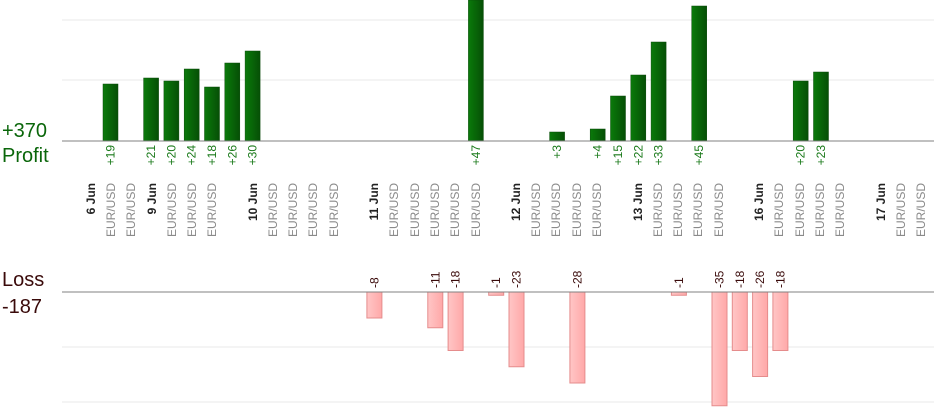  What do you see at coordinates (881, 202) in the screenshot?
I see `date-label: 17 Jun` at bounding box center [881, 202].